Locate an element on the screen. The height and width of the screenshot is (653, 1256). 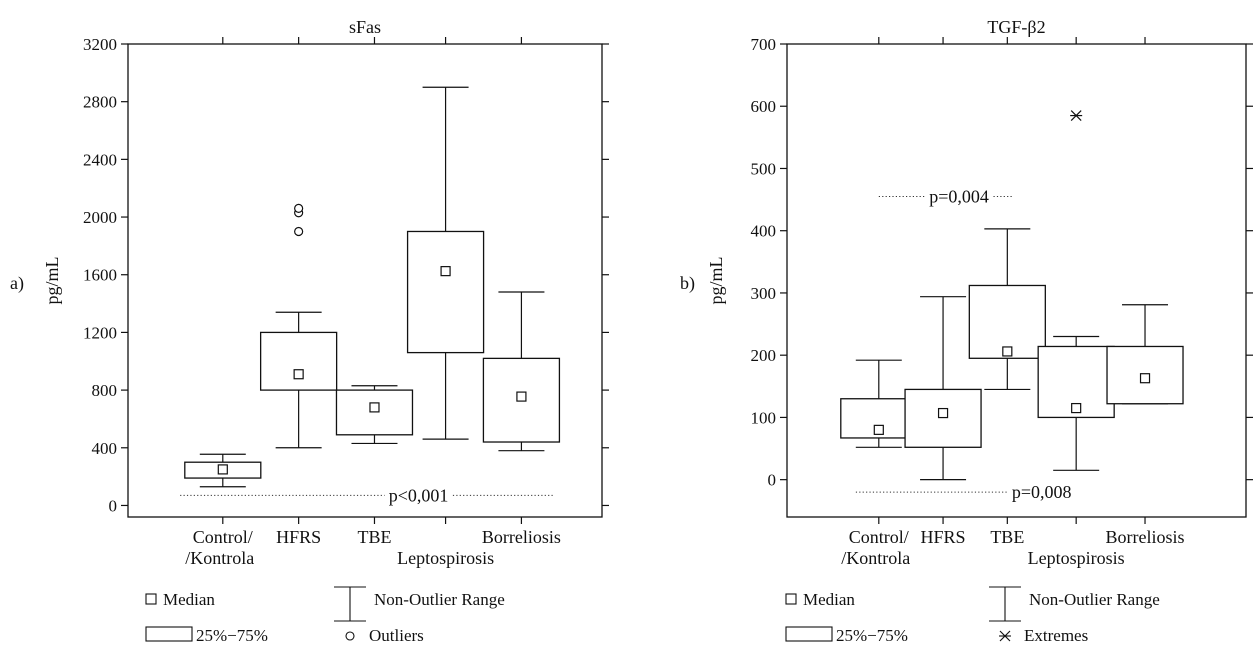
y-tick-label: 2800 is located at coordinates (100, 102).